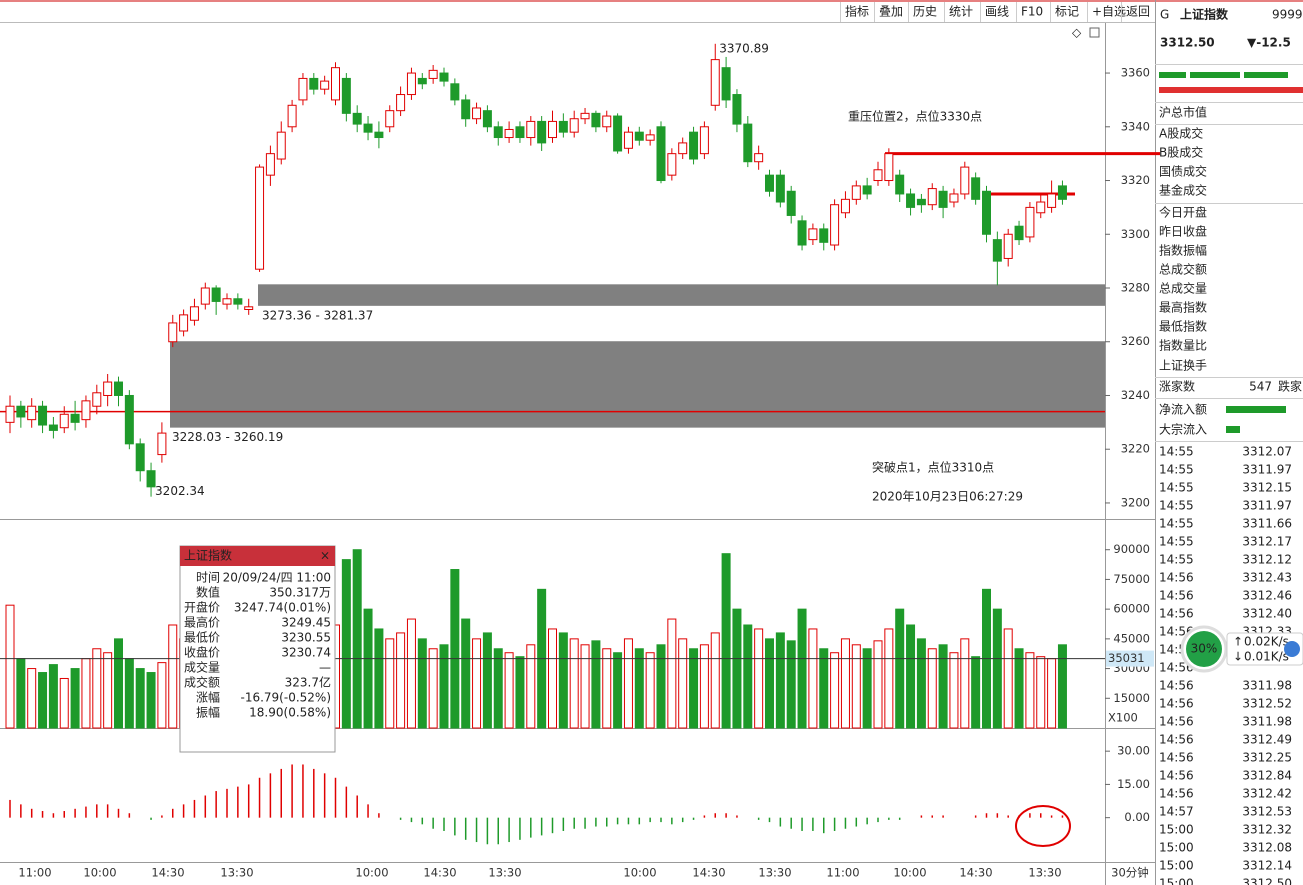  What do you see at coordinates (1267, 812) in the screenshot?
I see `tick-price: 3312.53` at bounding box center [1267, 812].